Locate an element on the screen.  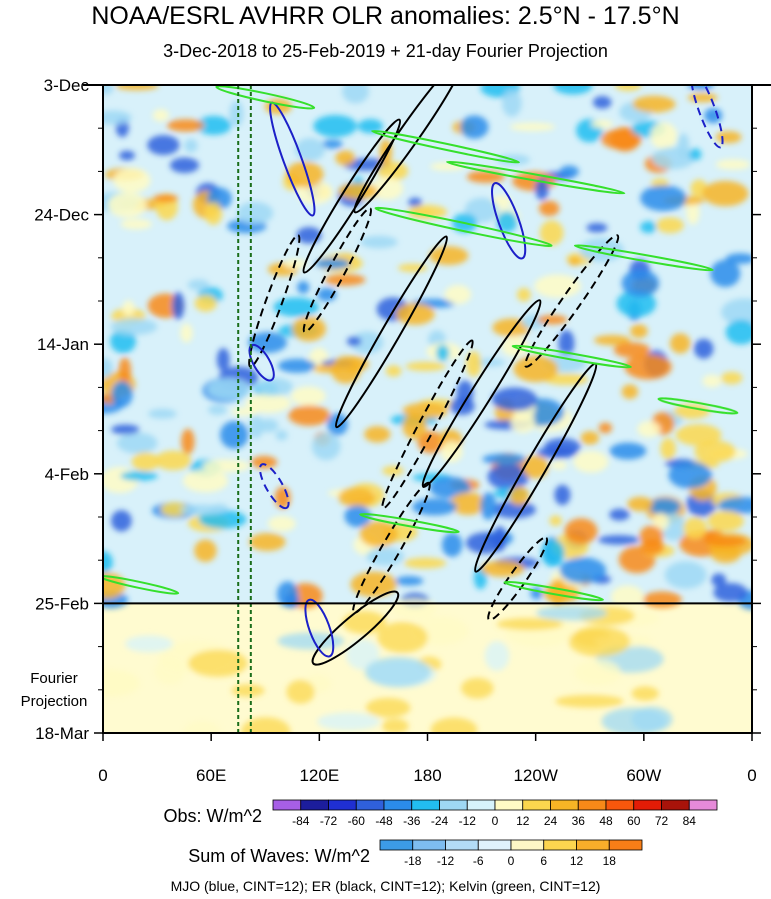
x-tick-label: 60E is located at coordinates (211, 775).